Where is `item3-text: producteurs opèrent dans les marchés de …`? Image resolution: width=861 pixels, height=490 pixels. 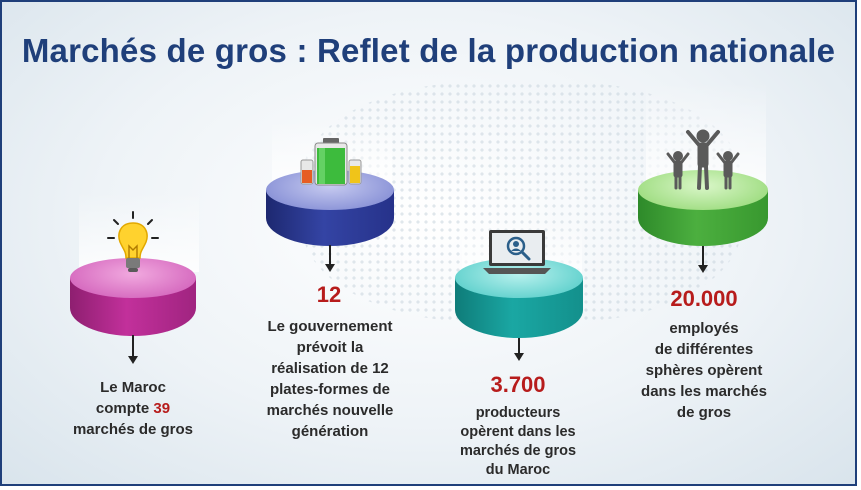 item3-text: producteurs opèrent dans les marchés de … is located at coordinates (518, 441).